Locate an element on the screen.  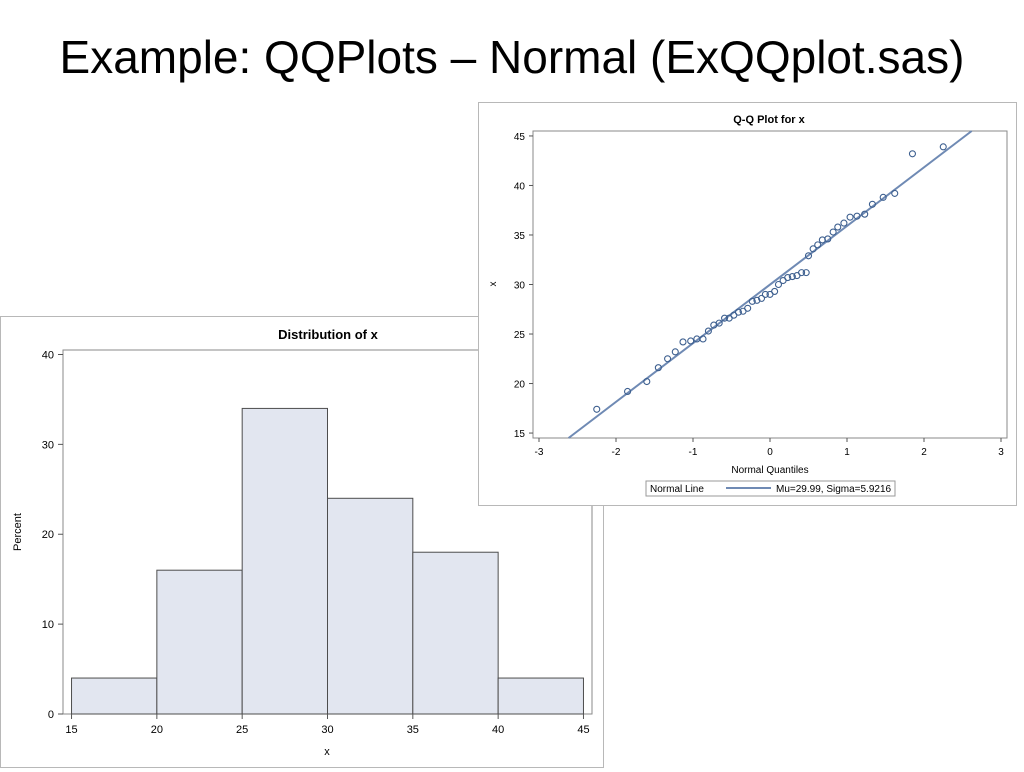
x-tick-label: 40 is located at coordinates (498, 730).